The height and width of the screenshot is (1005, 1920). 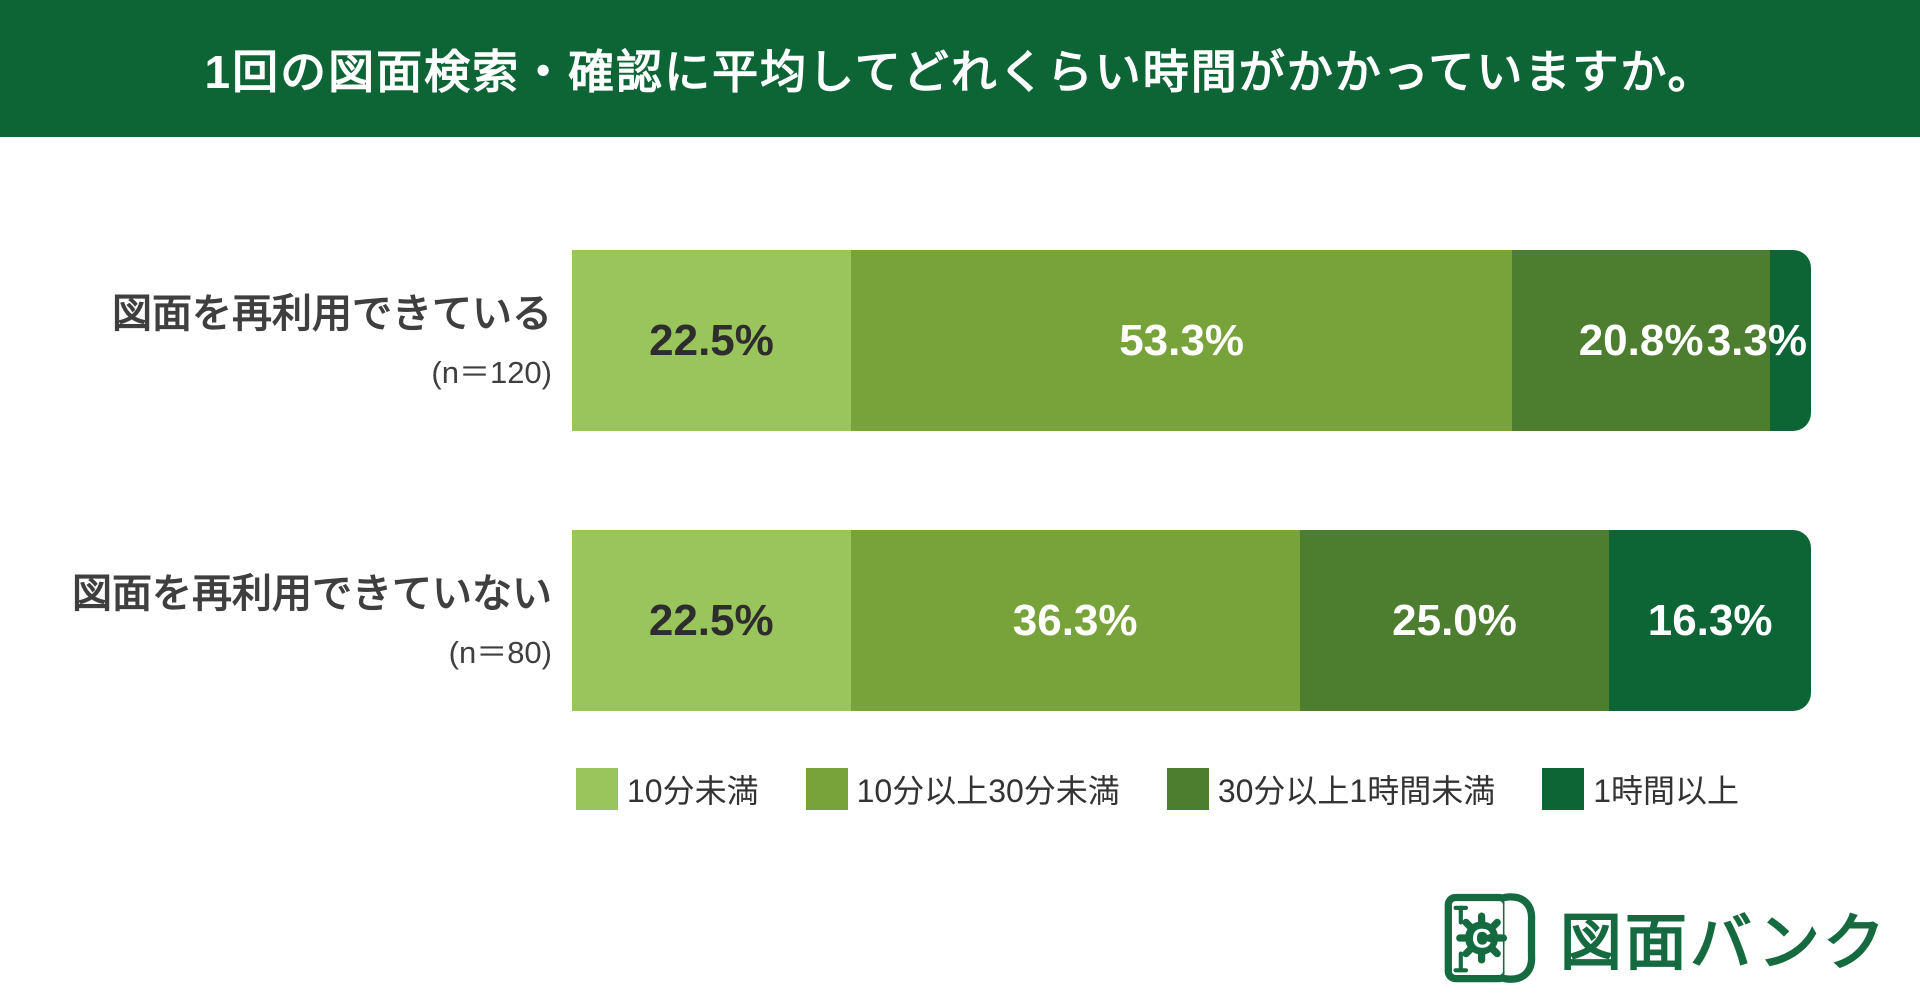 What do you see at coordinates (693, 791) in the screenshot?
I see `legend-label: 10分未満` at bounding box center [693, 791].